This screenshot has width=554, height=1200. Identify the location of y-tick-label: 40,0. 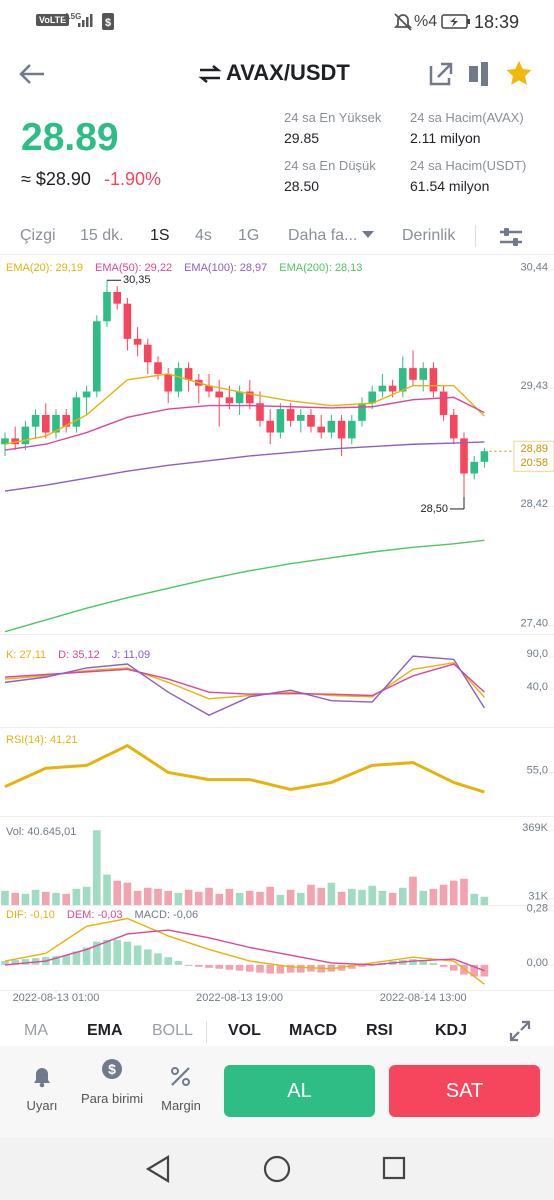
(537, 687).